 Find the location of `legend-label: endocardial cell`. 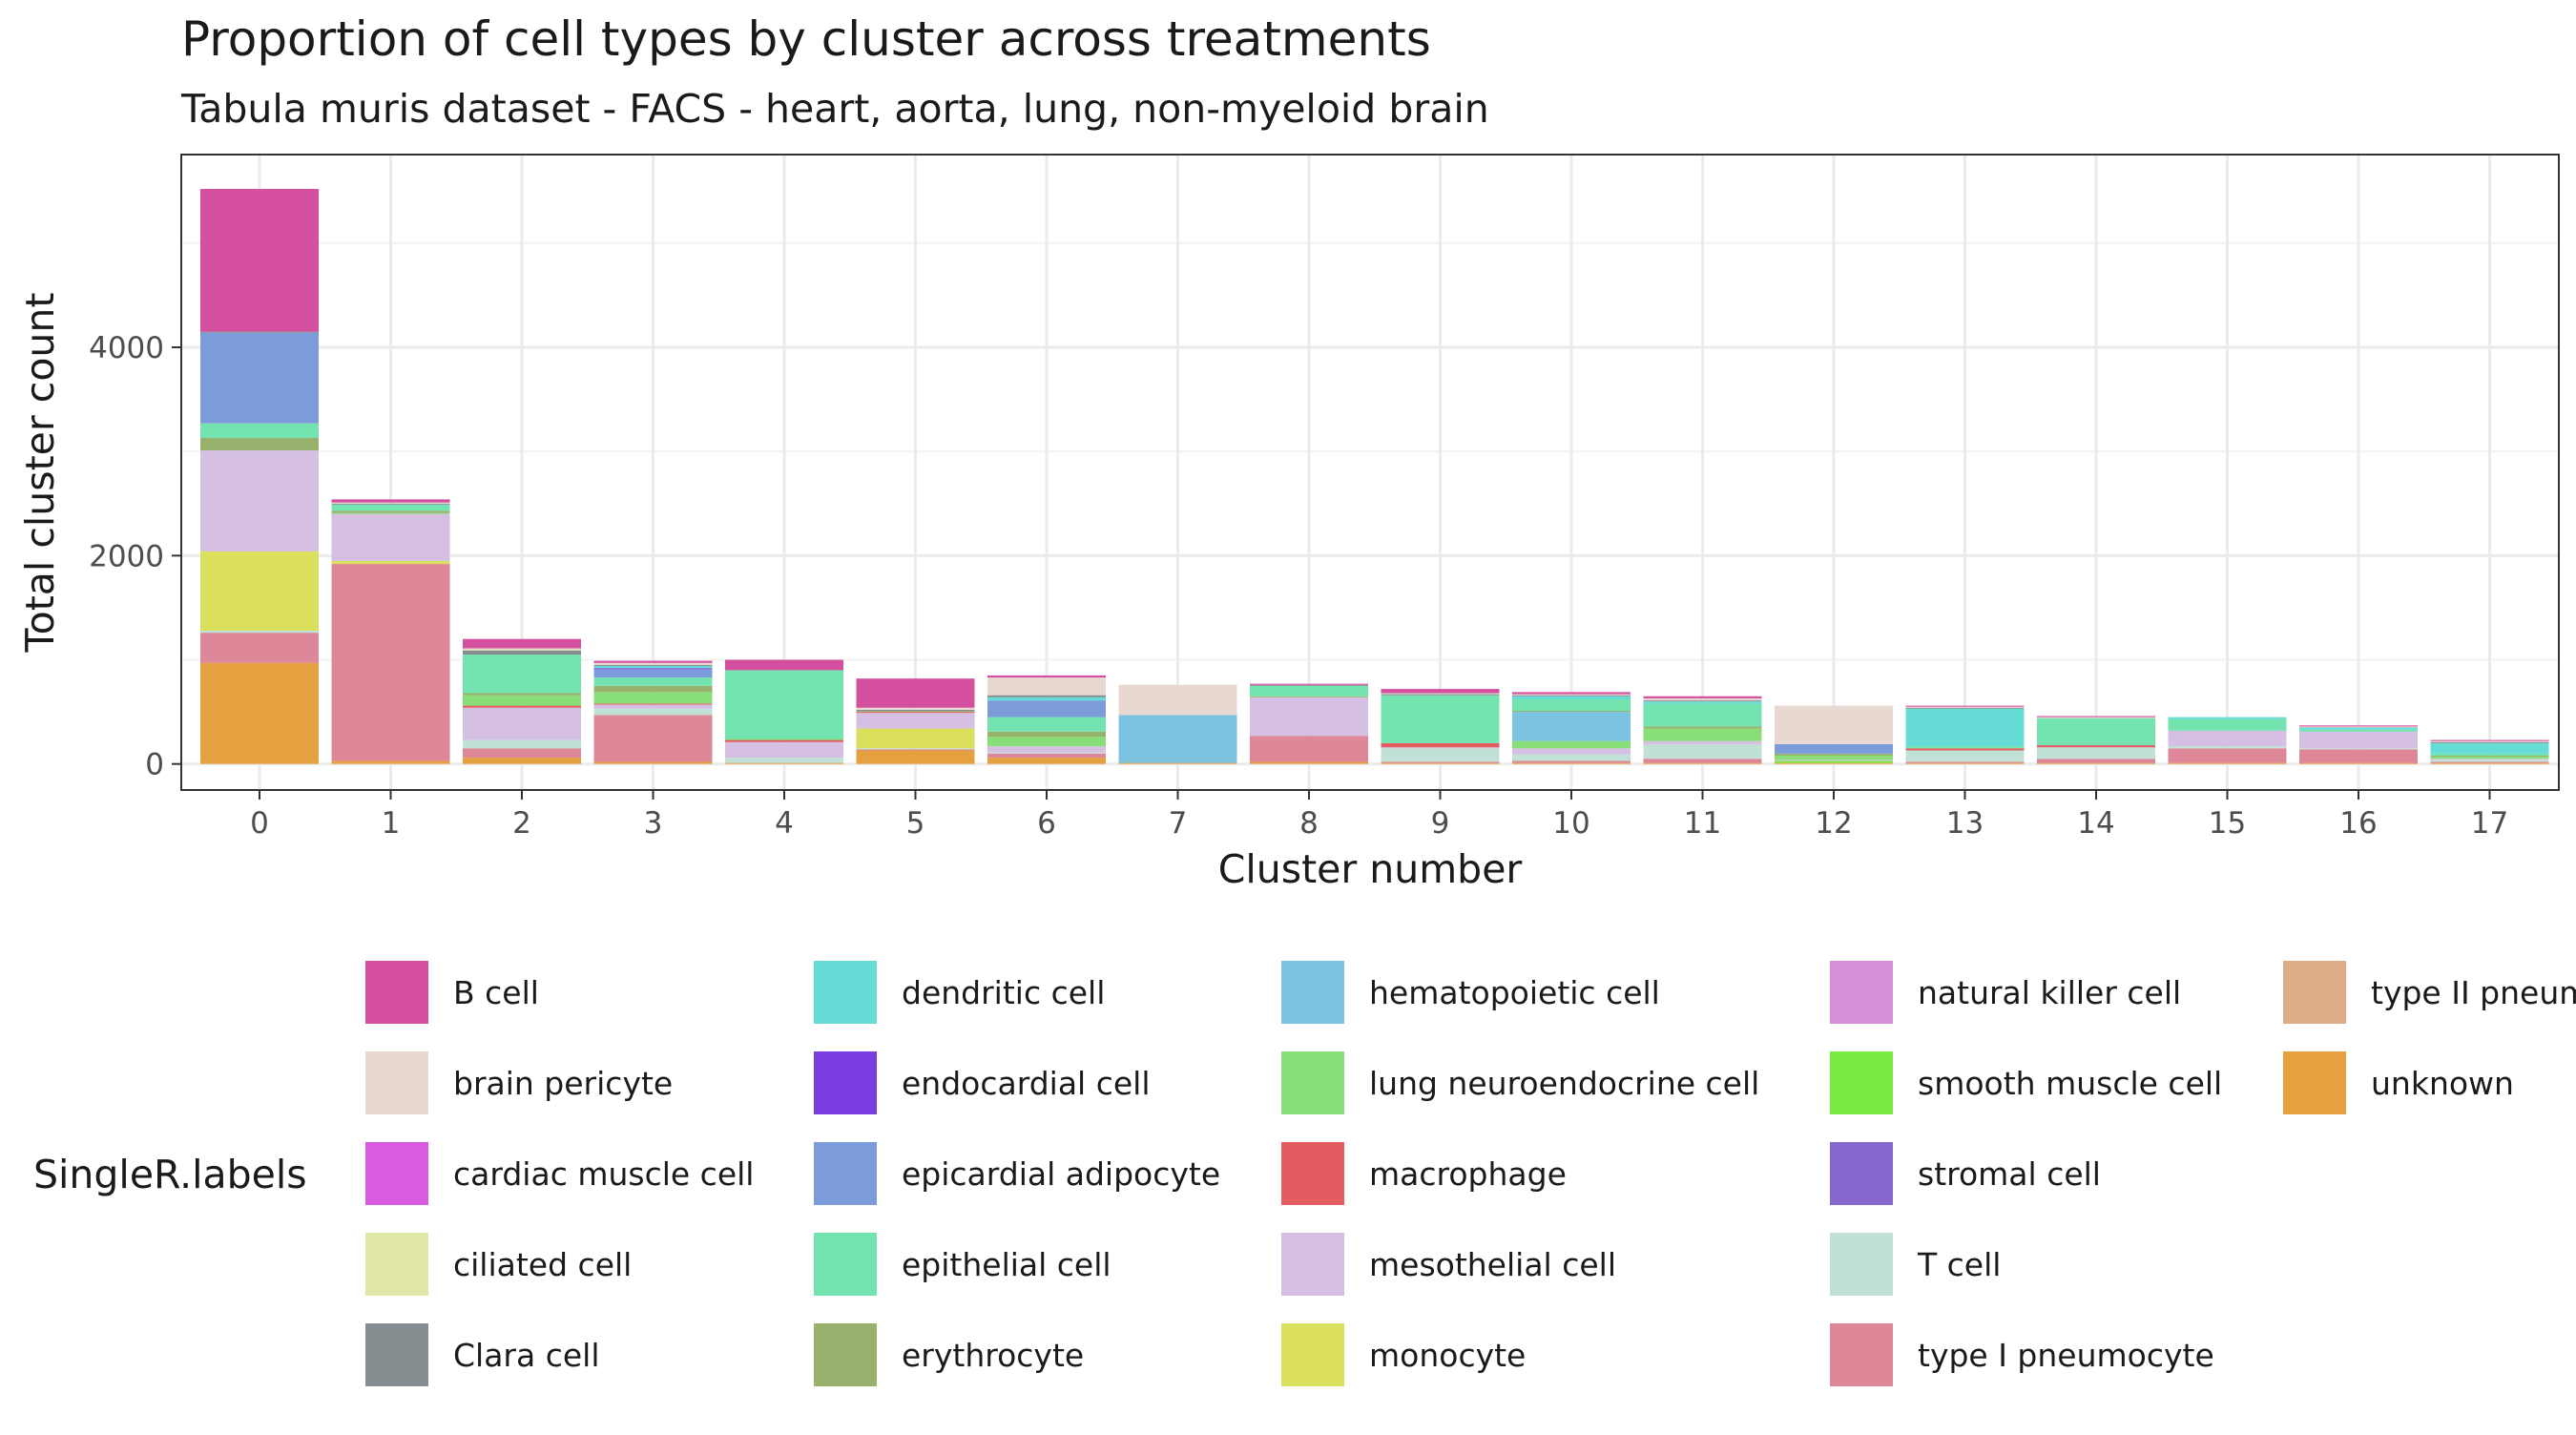

legend-label: endocardial cell is located at coordinates (1026, 1083).